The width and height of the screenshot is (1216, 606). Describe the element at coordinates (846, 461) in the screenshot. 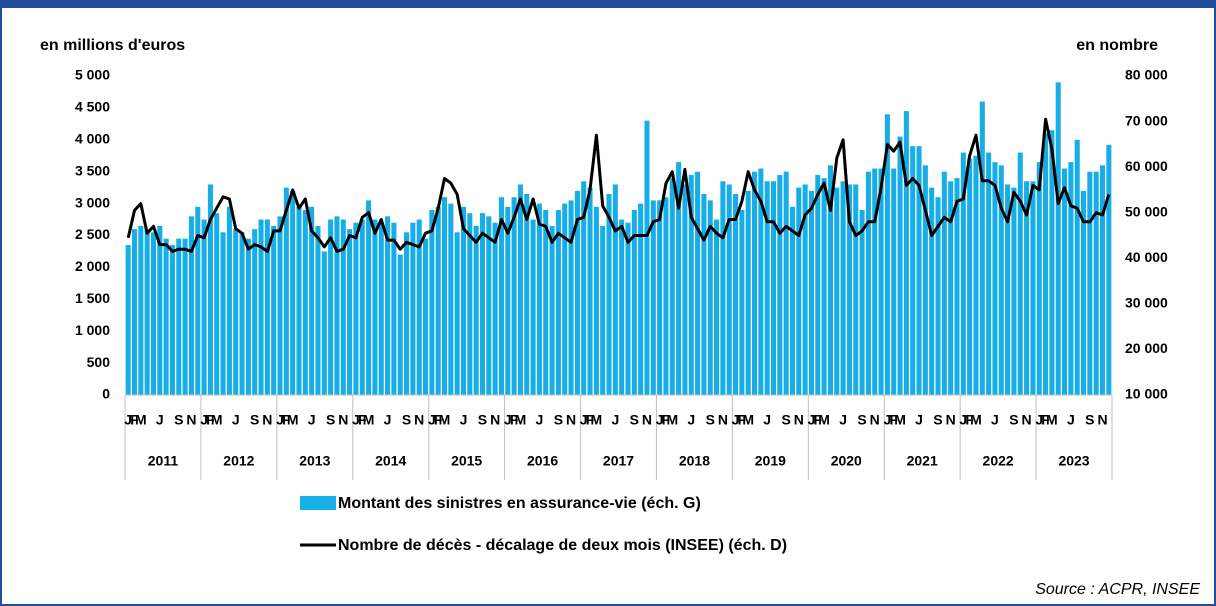

I see `year-label: 2020` at that location.